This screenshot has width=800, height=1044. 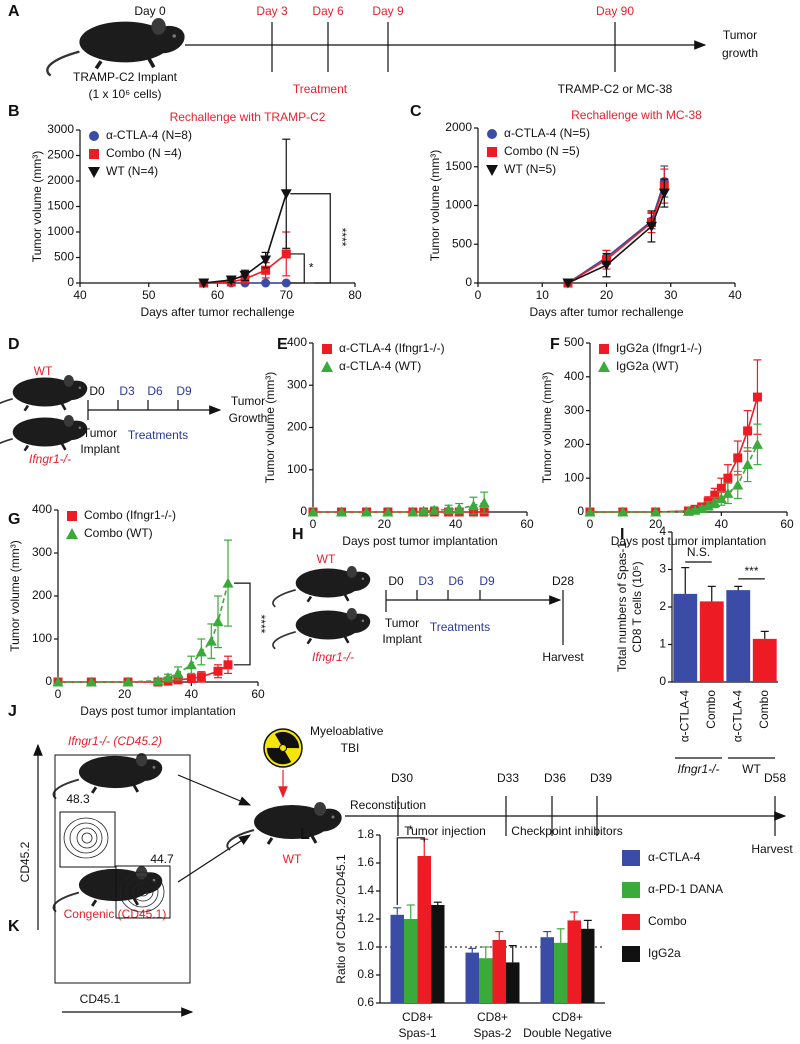 I want to click on panel-label: G, so click(x=14, y=519).